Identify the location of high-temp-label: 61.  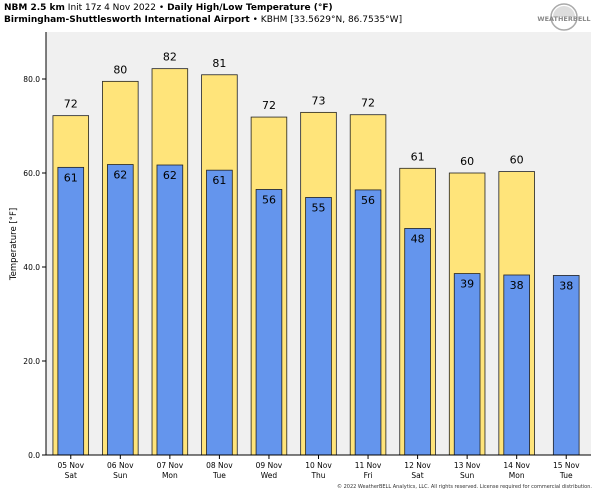
(418, 156).